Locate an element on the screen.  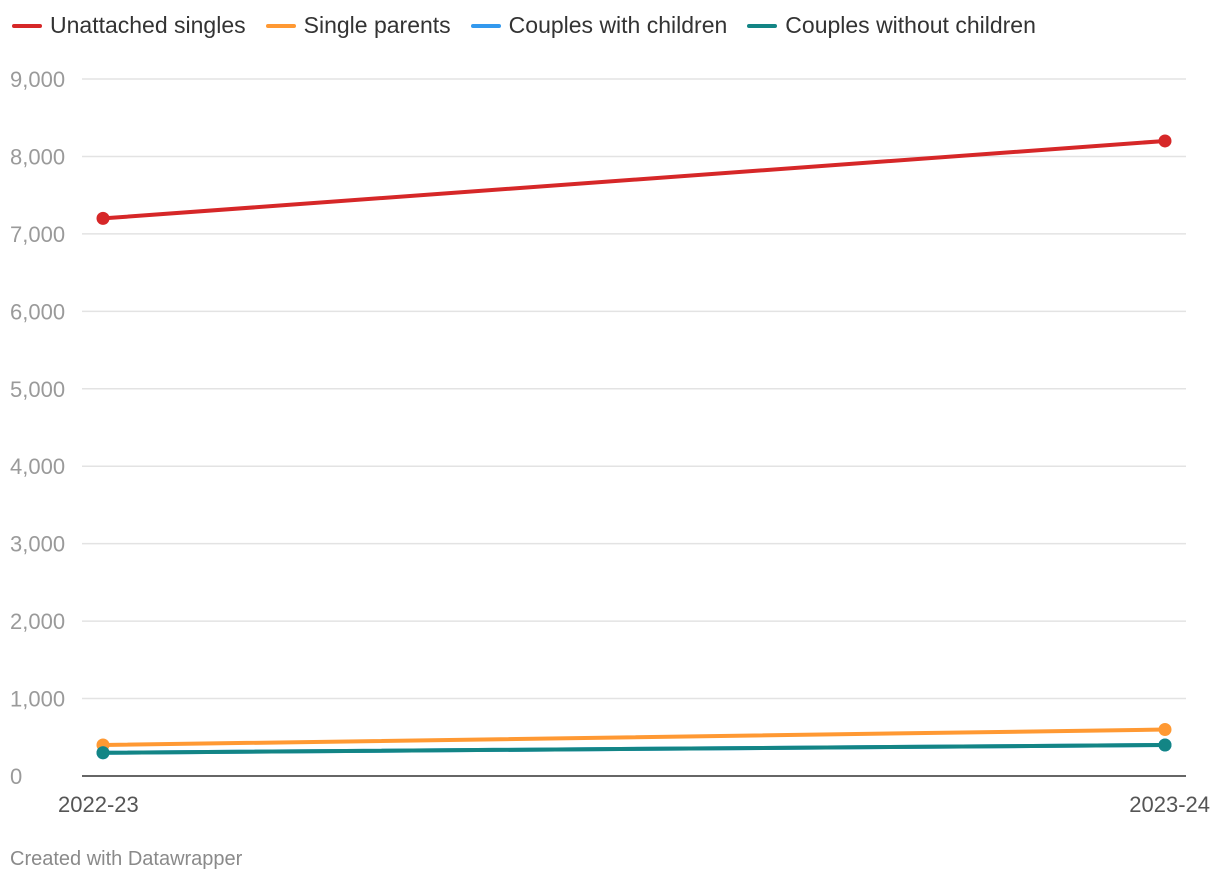
y-tick-label: 2,000 is located at coordinates (37, 621).